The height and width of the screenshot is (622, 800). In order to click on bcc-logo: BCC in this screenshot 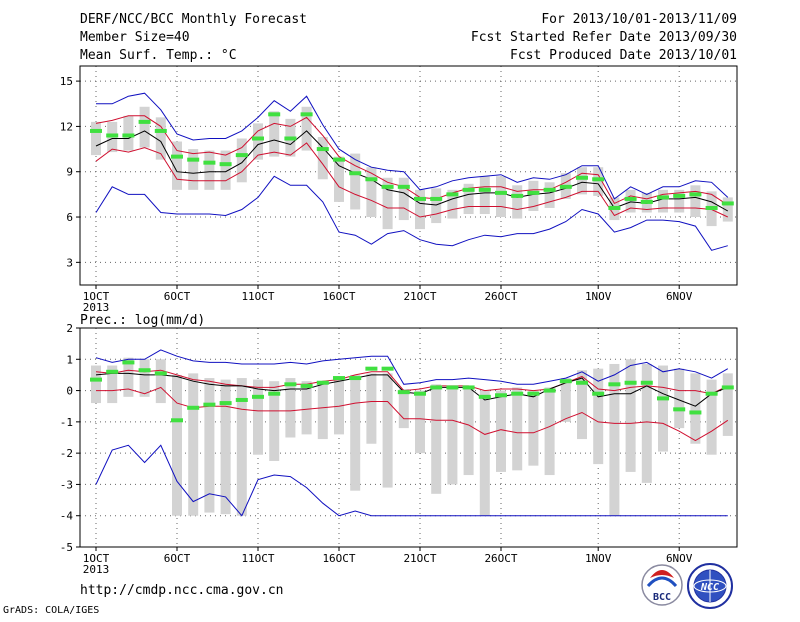, I will do `click(662, 585)`.